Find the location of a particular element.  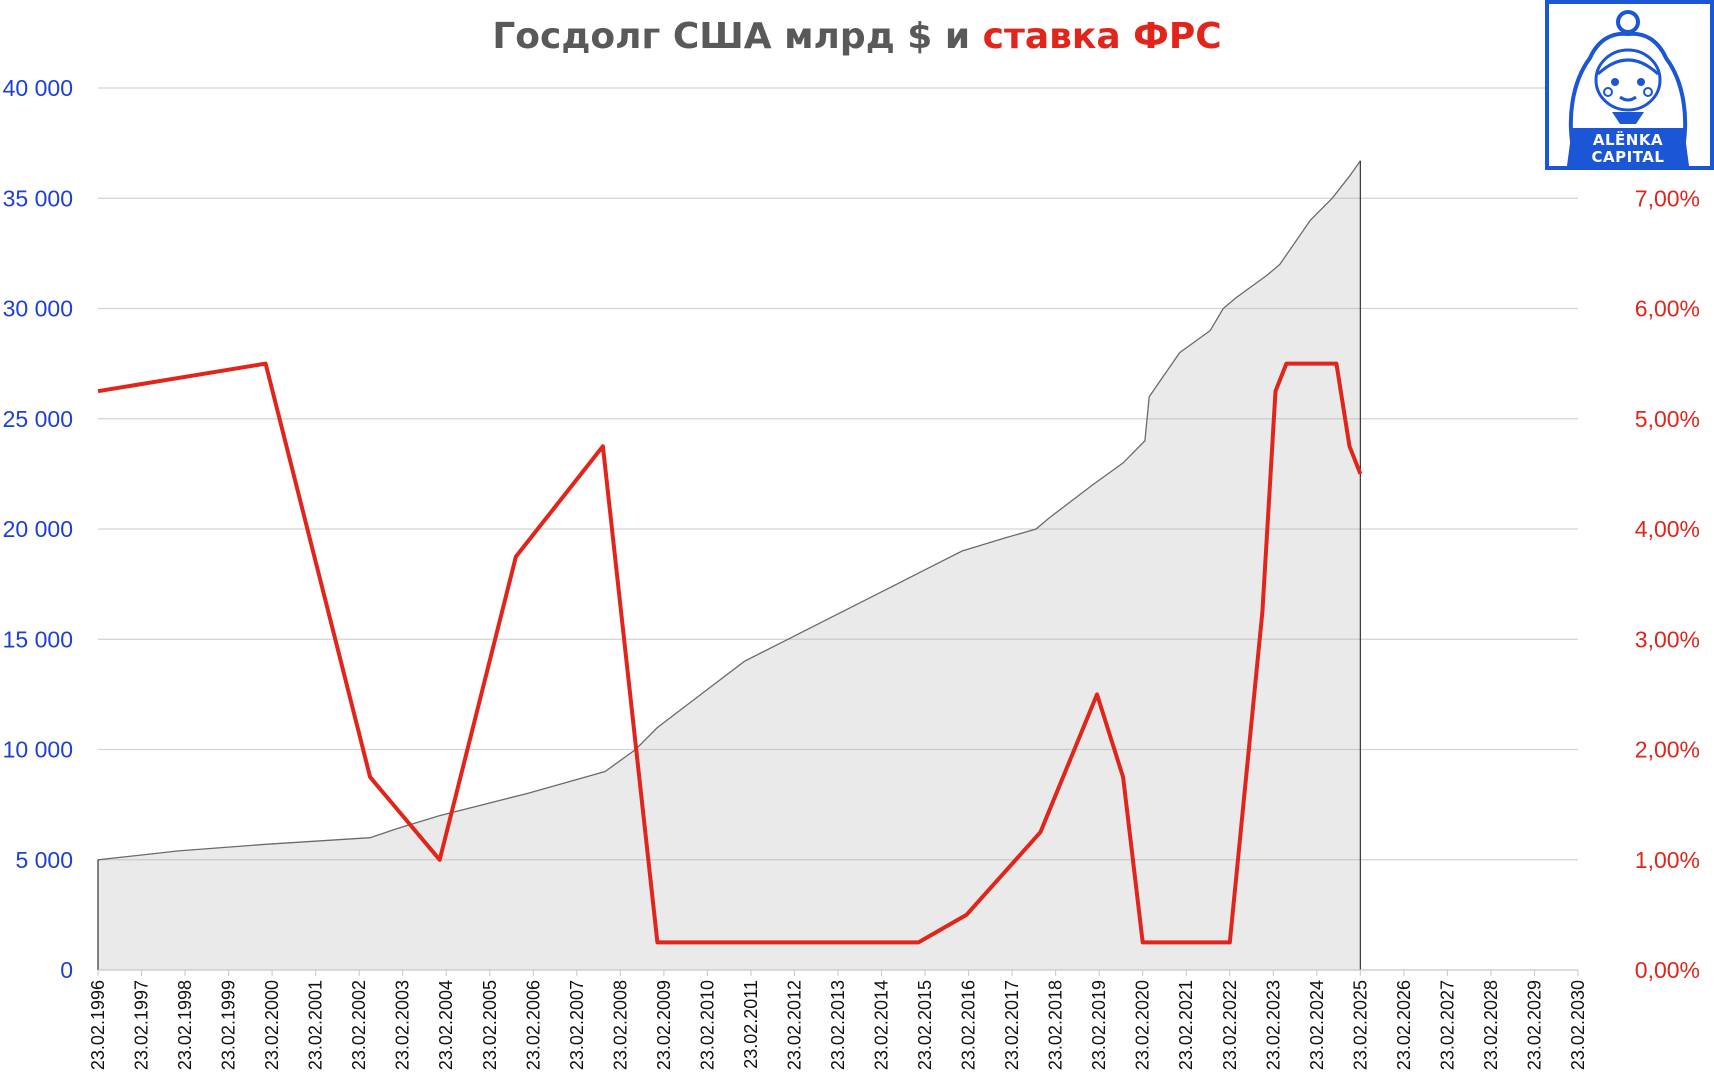

x-tick-label: 23.02.2030 is located at coordinates (1578, 1025).